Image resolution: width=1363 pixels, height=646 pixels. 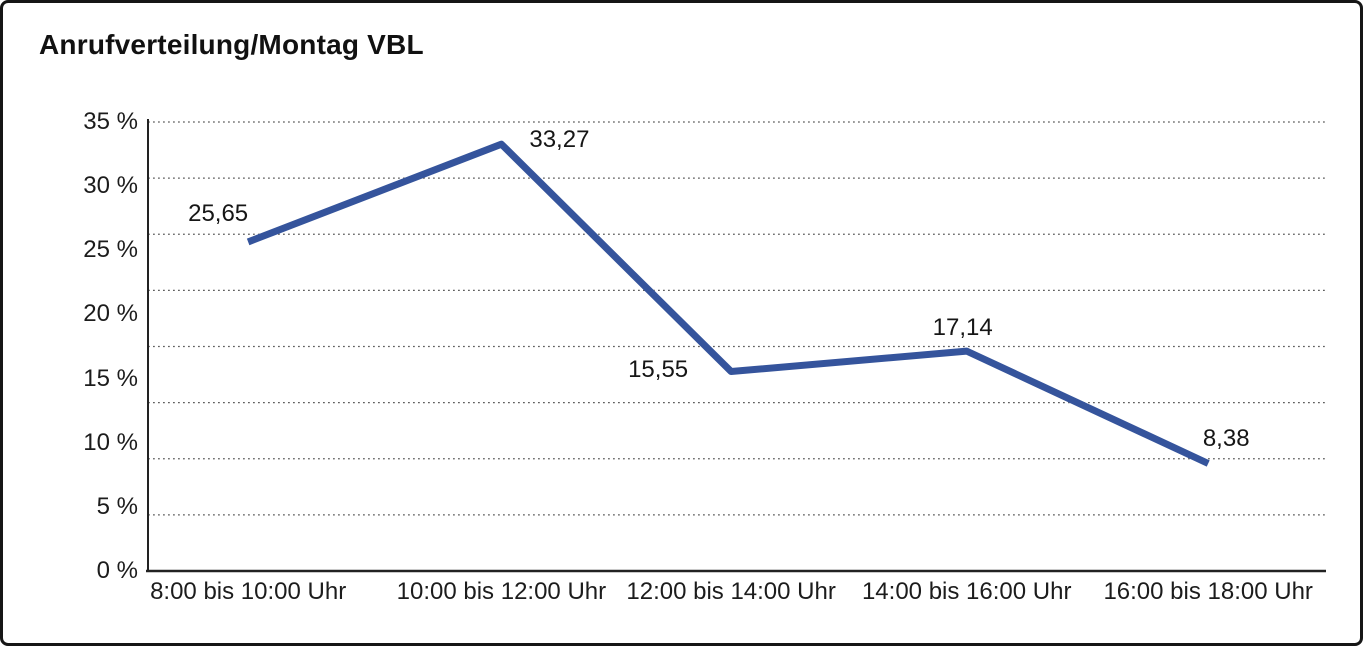 What do you see at coordinates (658, 369) in the screenshot?
I see `data-point-label: 15,55` at bounding box center [658, 369].